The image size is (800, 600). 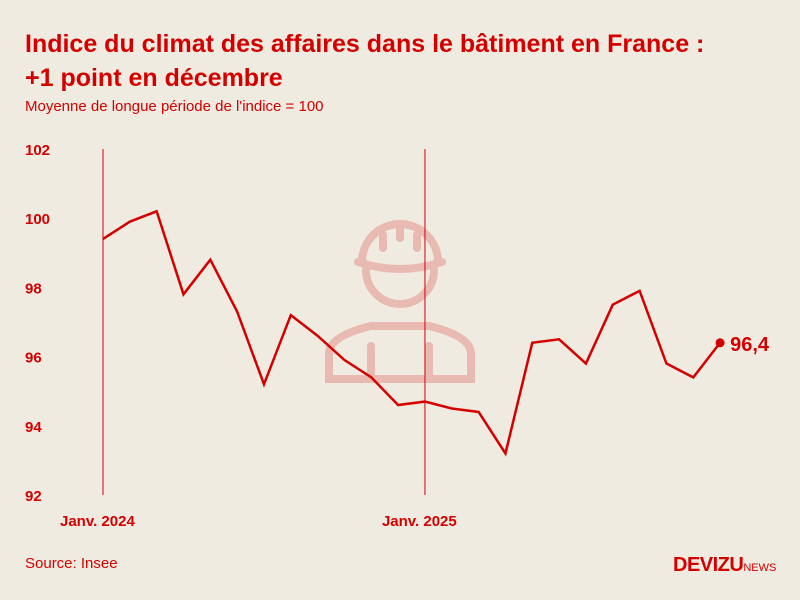 What do you see at coordinates (33, 358) in the screenshot?
I see `y-tick-label: 96` at bounding box center [33, 358].